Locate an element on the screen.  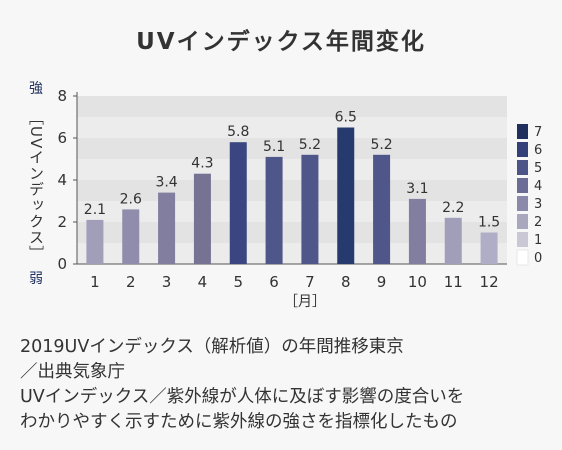
x-tick-label: 10 is located at coordinates (417, 282).